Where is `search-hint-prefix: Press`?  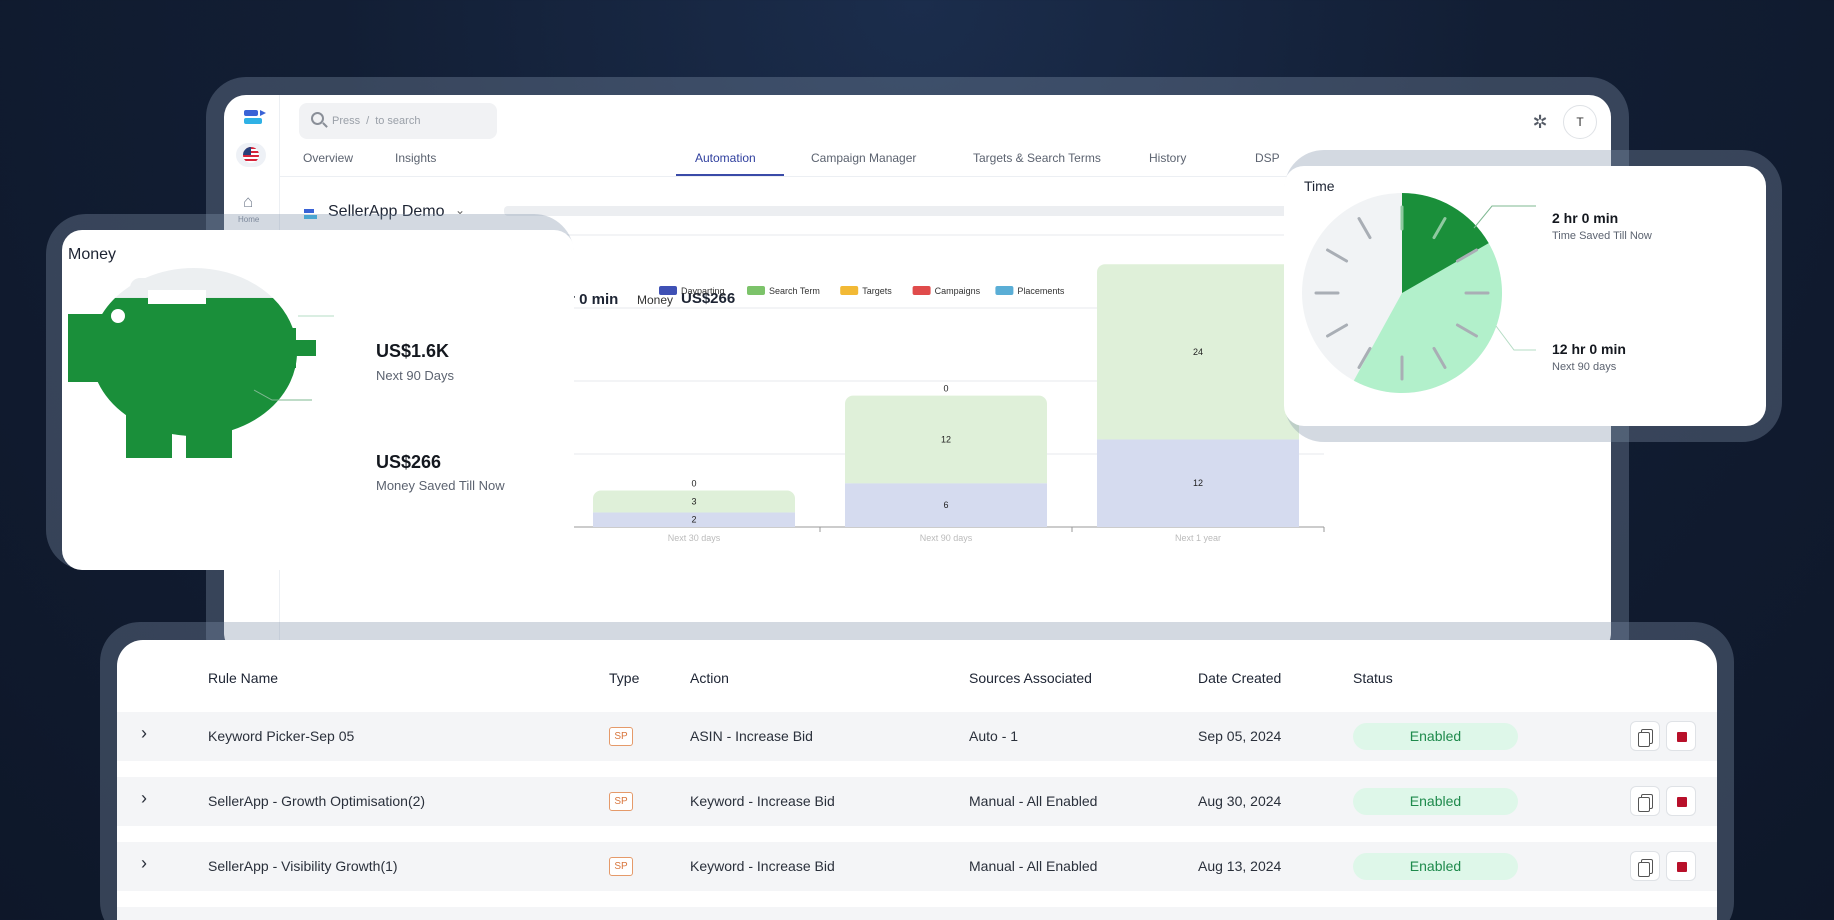
search-hint-prefix: Press is located at coordinates (346, 121).